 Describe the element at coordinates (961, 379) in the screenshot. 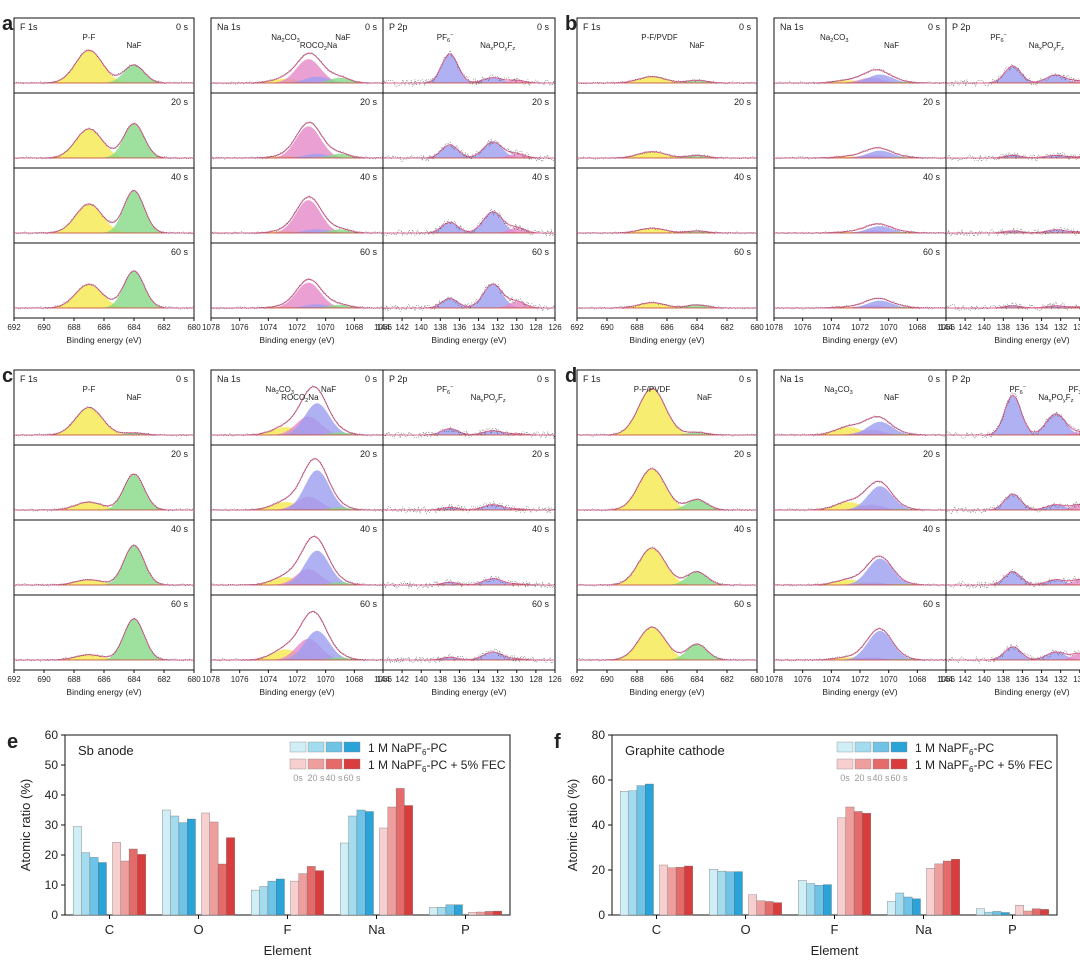

I see `core-level-label: P 2p` at that location.